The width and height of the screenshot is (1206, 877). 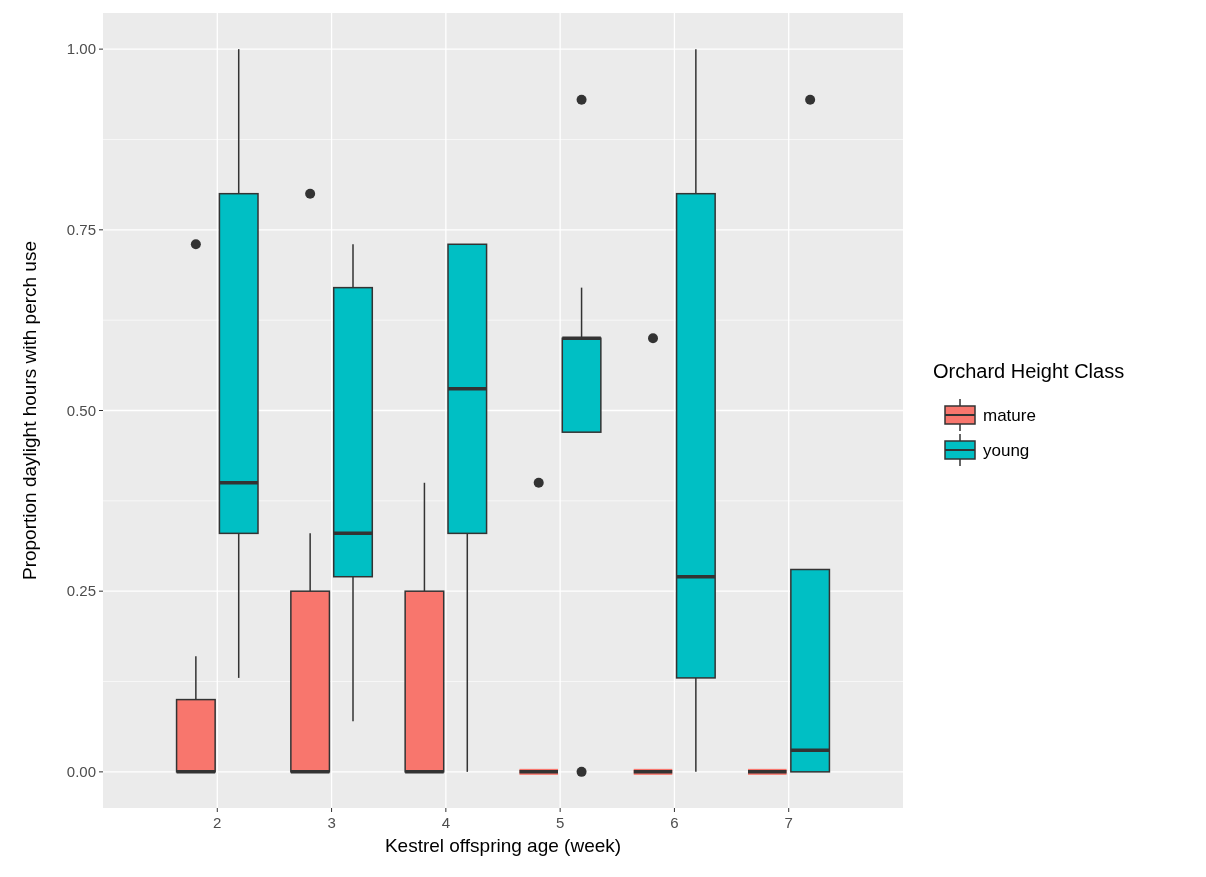 I want to click on x-tick-label: 6, so click(x=674, y=822).